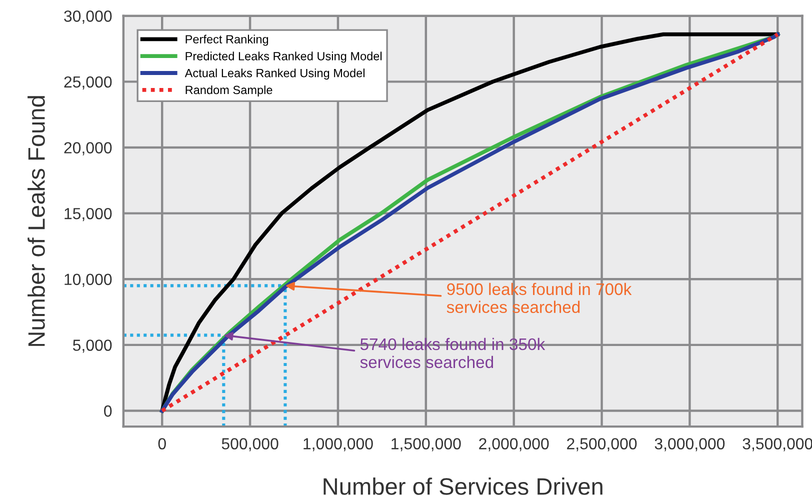 This screenshot has height=496, width=812. Describe the element at coordinates (88, 280) in the screenshot. I see `y-tick-label: 10,000` at that location.